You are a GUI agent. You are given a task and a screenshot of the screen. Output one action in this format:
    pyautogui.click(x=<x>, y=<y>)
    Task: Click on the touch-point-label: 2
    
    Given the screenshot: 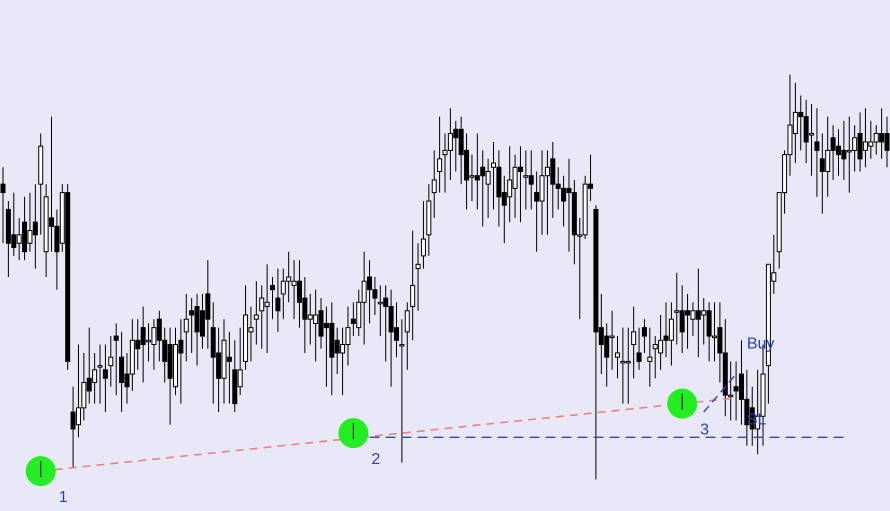 What is the action you would take?
    pyautogui.click(x=375, y=459)
    